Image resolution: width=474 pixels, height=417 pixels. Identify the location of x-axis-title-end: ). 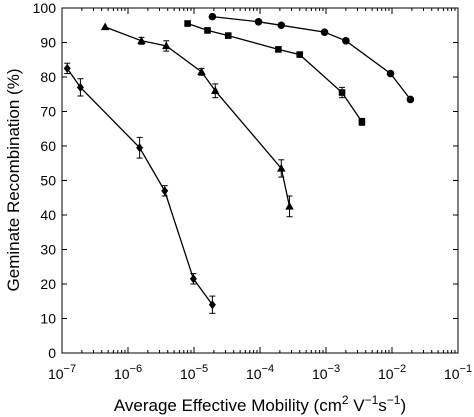
(403, 405).